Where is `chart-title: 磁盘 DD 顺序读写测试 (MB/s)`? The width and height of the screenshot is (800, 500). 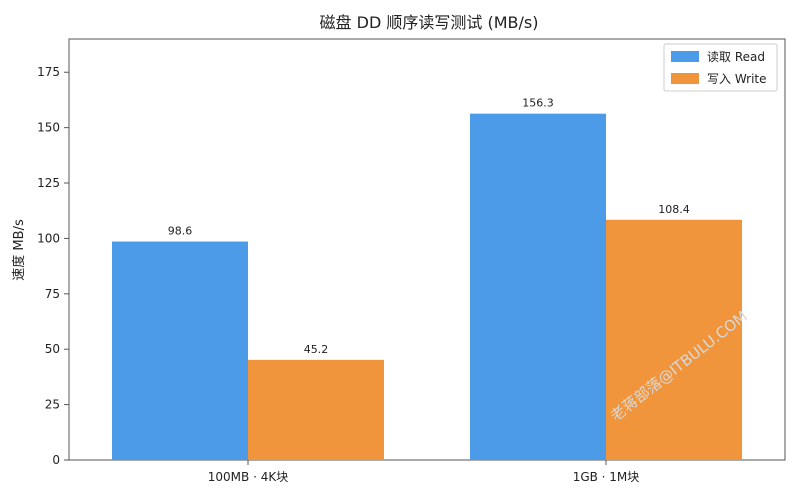
chart-title: 磁盘 DD 顺序读写测试 (MB/s) is located at coordinates (429, 22).